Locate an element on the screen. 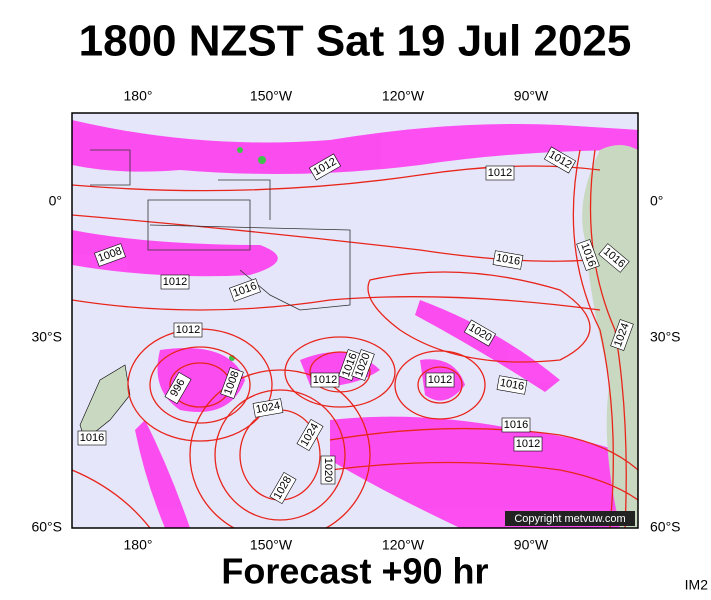 This screenshot has width=711, height=600. copyright: Copyright metvuw.com is located at coordinates (569, 519).